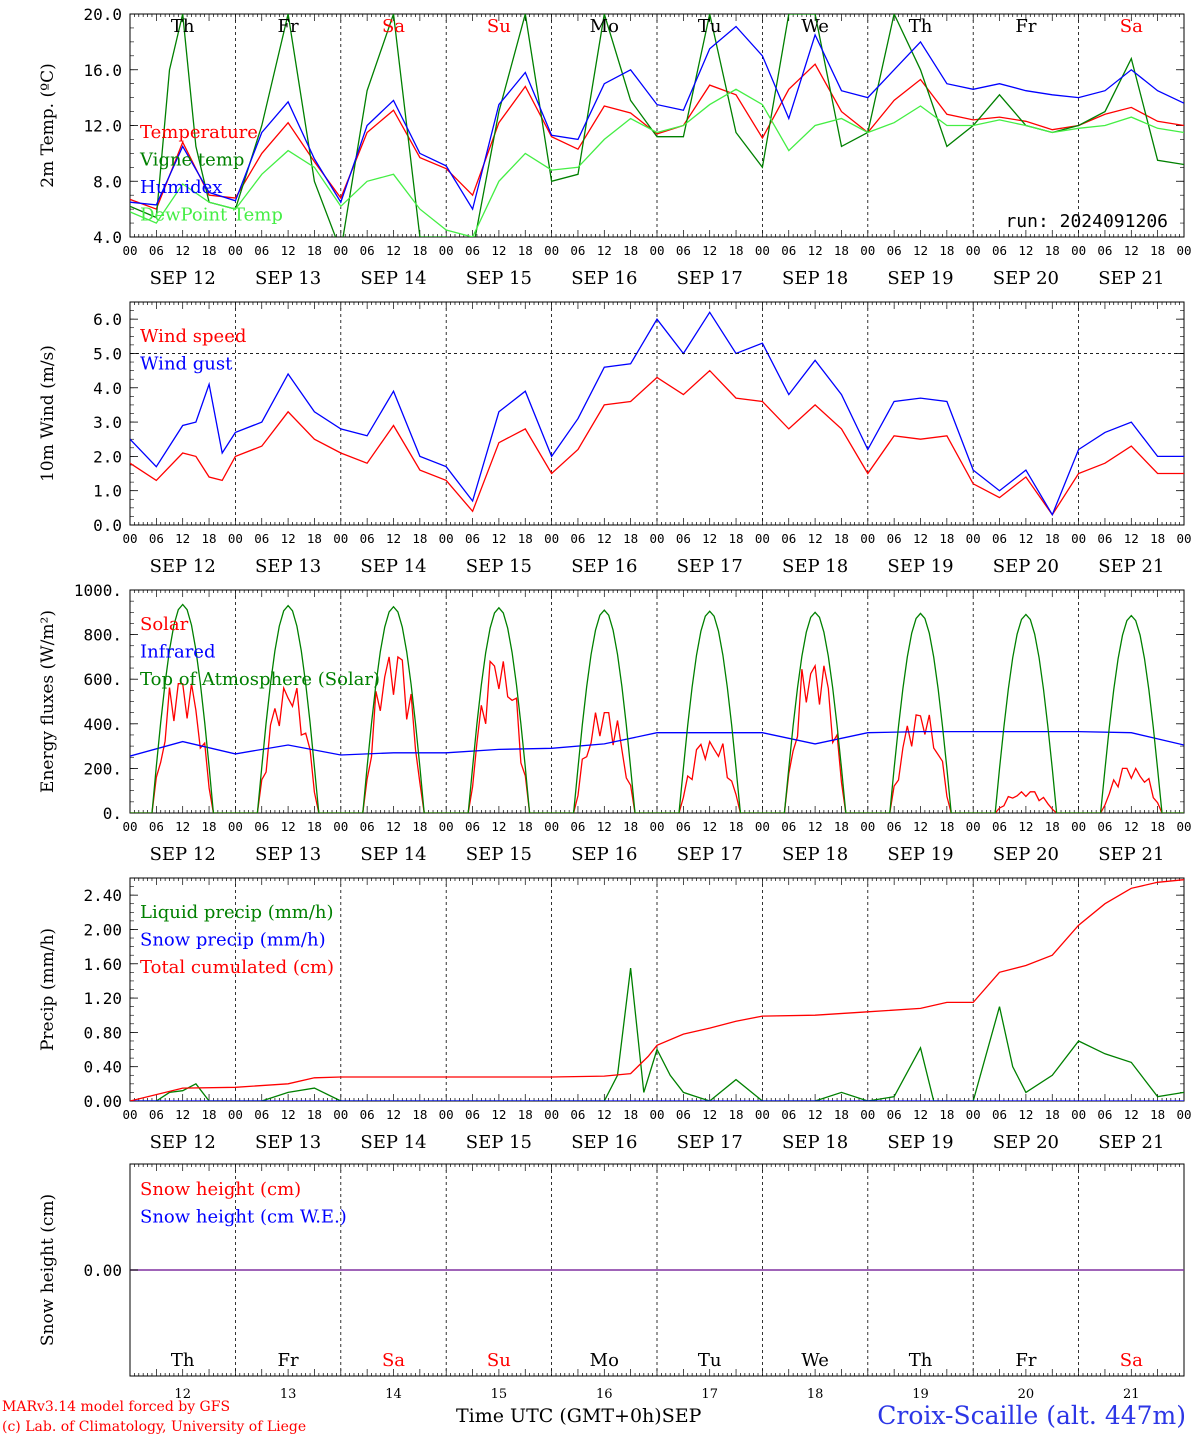 The width and height of the screenshot is (1194, 1440). What do you see at coordinates (657, 162) in the screenshot?
I see `series-lightgreen-line` at bounding box center [657, 162].